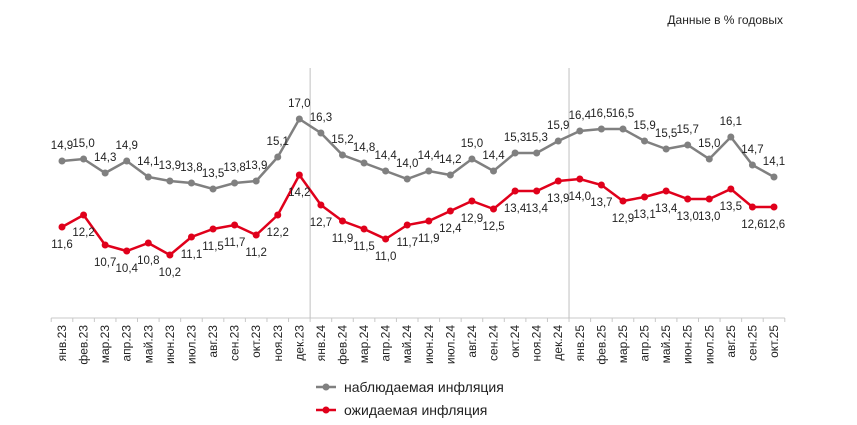 The width and height of the screenshot is (857, 425). Describe the element at coordinates (688, 130) in the screenshot. I see `data-label: 15,7` at that location.